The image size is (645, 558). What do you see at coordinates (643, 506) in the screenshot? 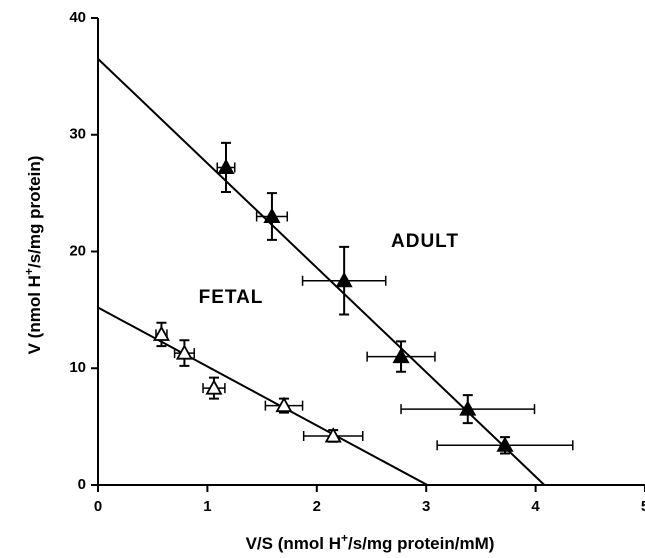
I see `x-tick-label: 5` at bounding box center [643, 506].